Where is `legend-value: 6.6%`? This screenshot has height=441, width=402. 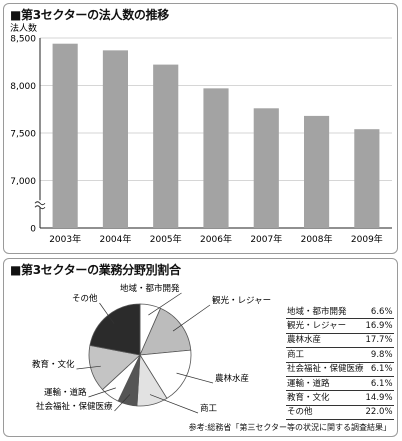 legend-value: 6.6% is located at coordinates (379, 312).